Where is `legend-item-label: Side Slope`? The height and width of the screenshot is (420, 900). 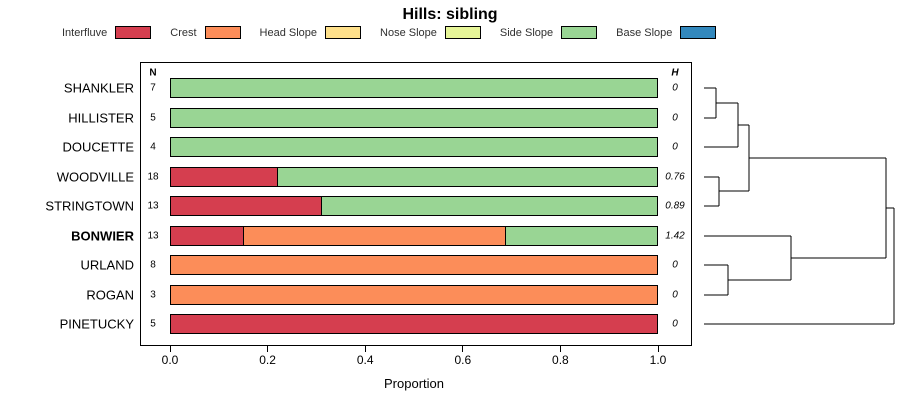 legend-item-label: Side Slope is located at coordinates (526, 32).